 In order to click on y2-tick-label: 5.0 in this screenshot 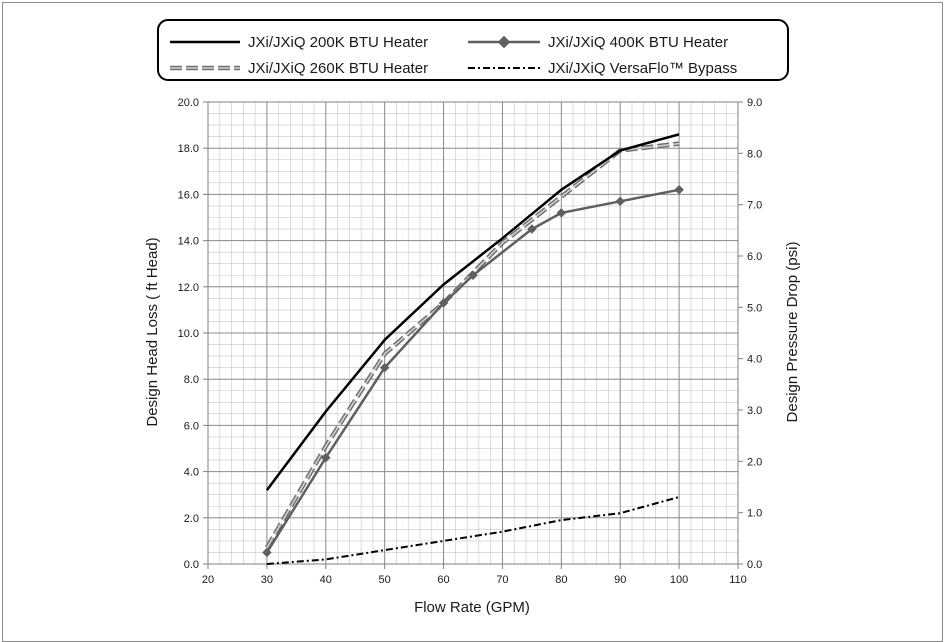, I will do `click(754, 308)`.